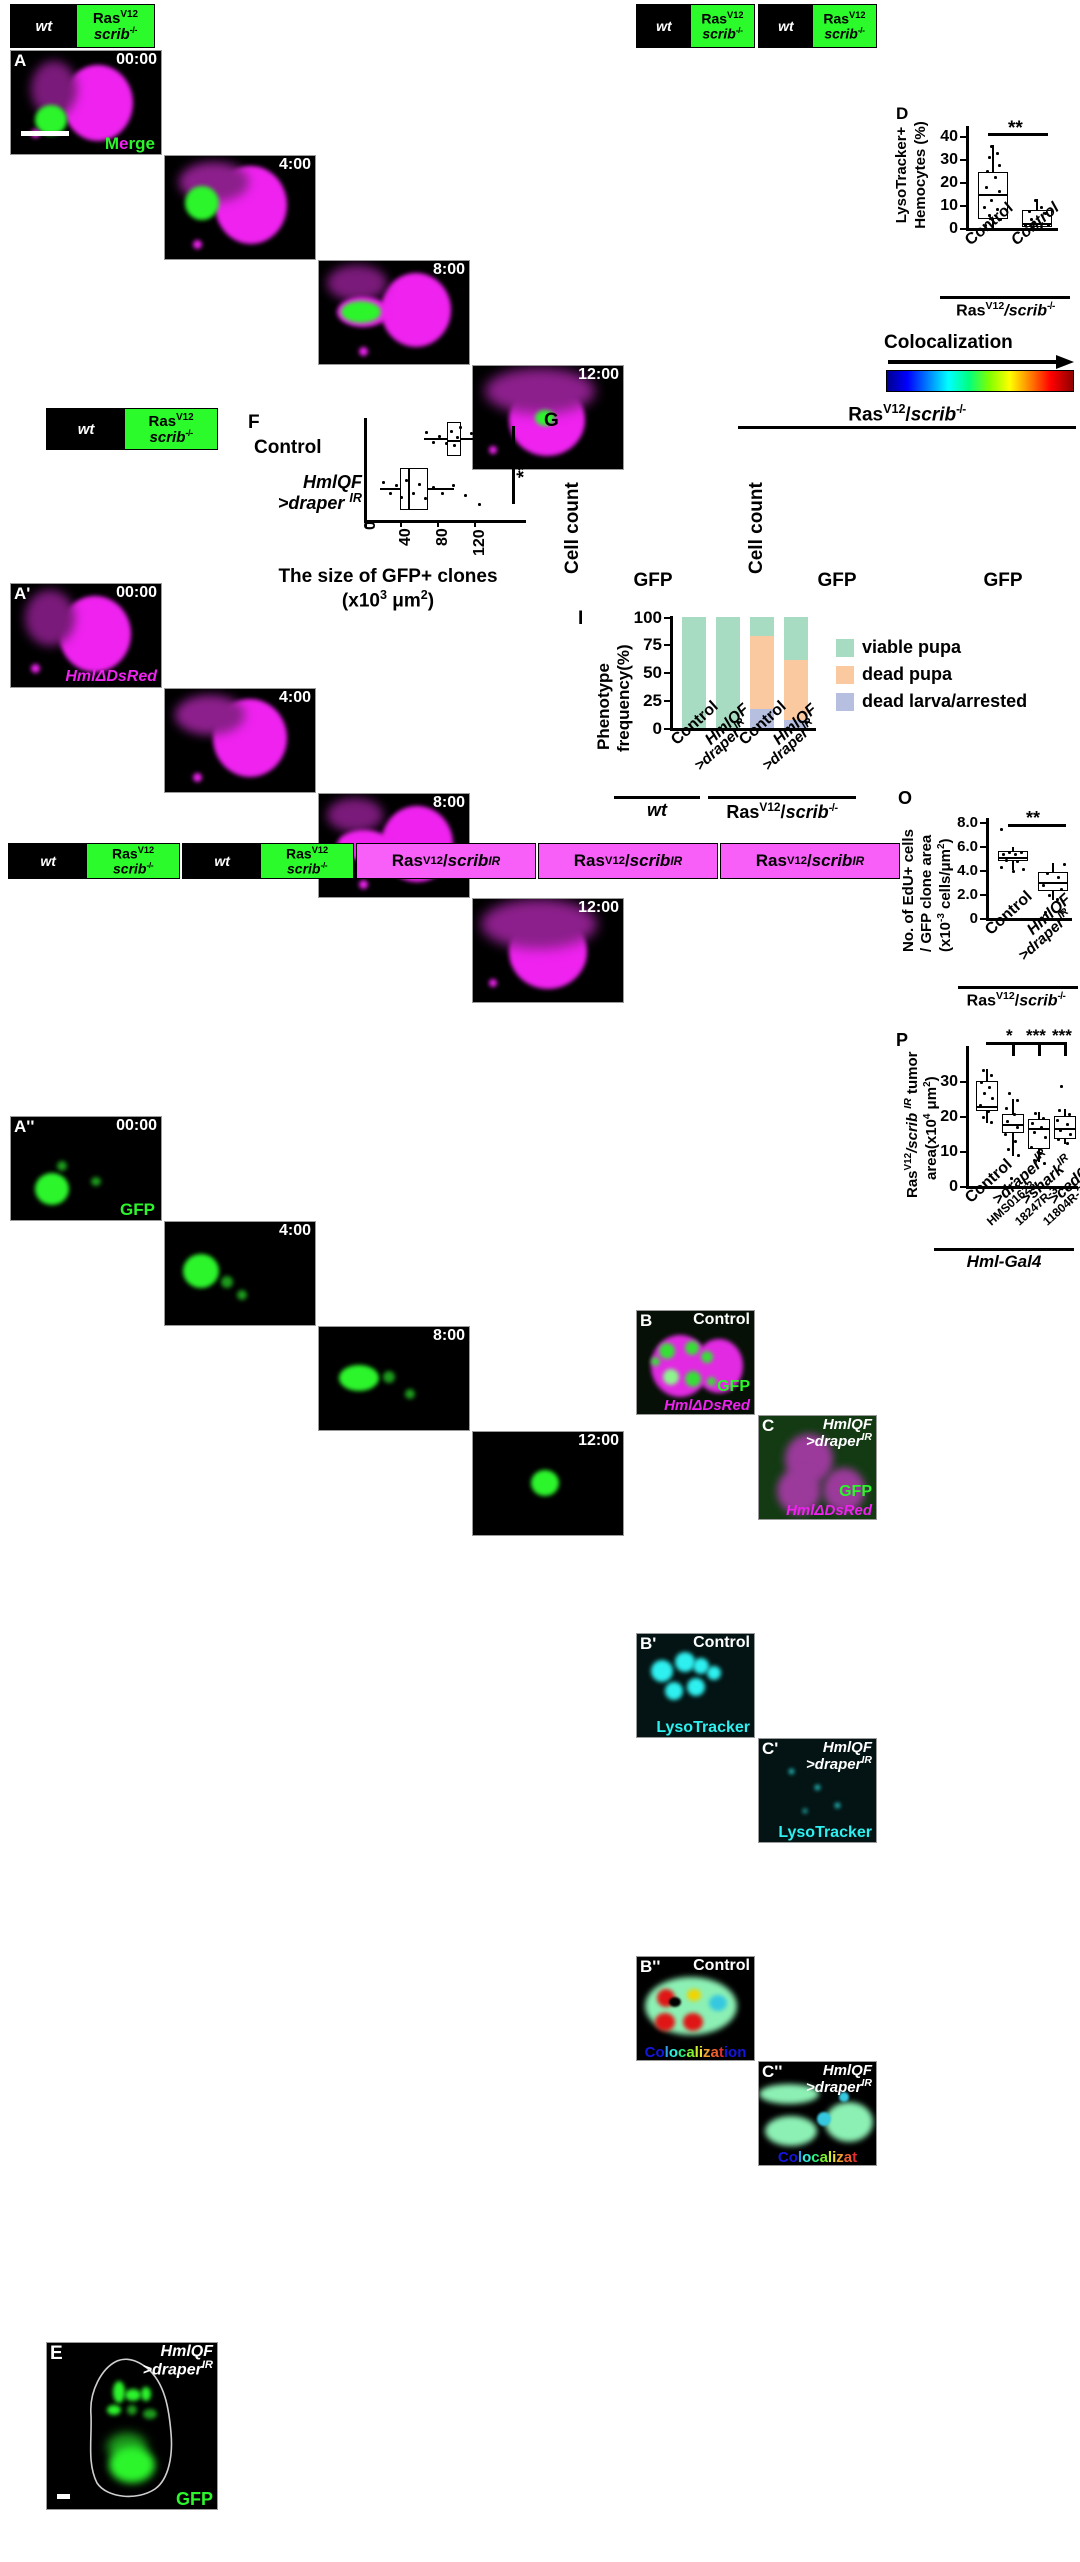 The height and width of the screenshot is (2562, 1080). Describe the element at coordinates (949, 1116) in the screenshot. I see `panel-p-ytick-20: 20` at that location.